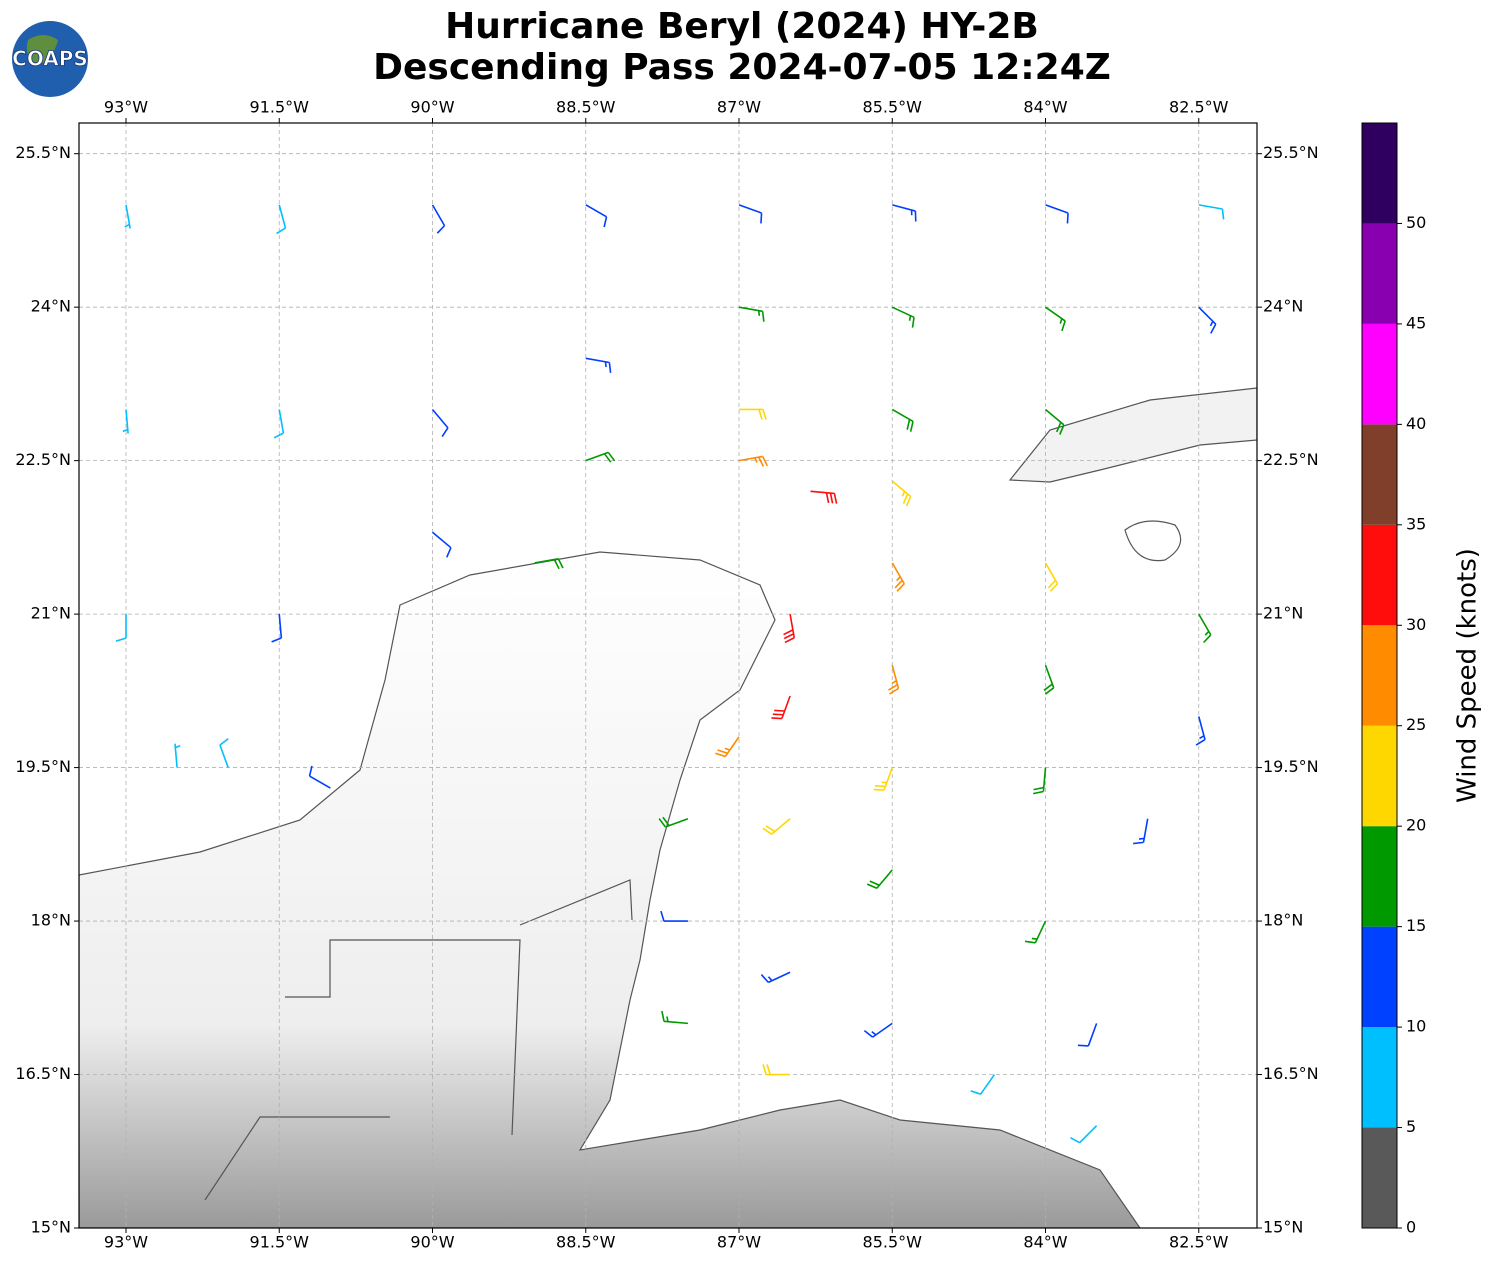  I want to click on land-isla-juventud, so click(1153, 541).